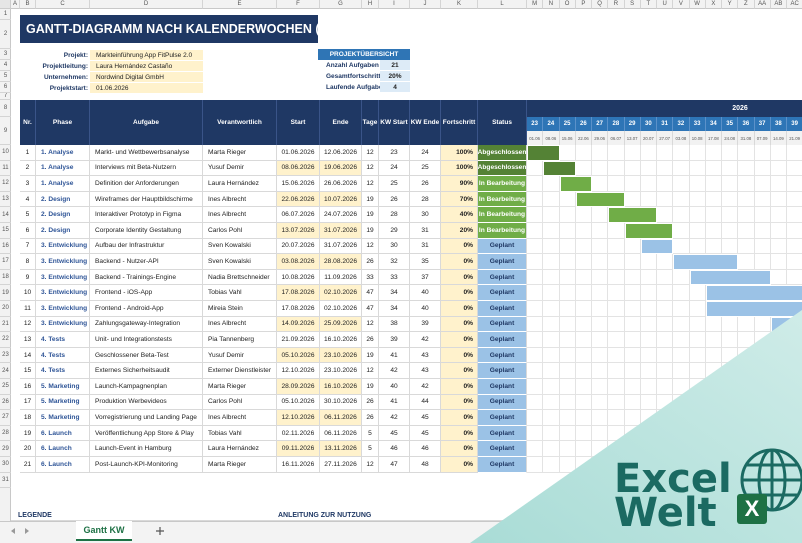 The height and width of the screenshot is (543, 802). I want to click on week-date: 03.08, so click(681, 138).